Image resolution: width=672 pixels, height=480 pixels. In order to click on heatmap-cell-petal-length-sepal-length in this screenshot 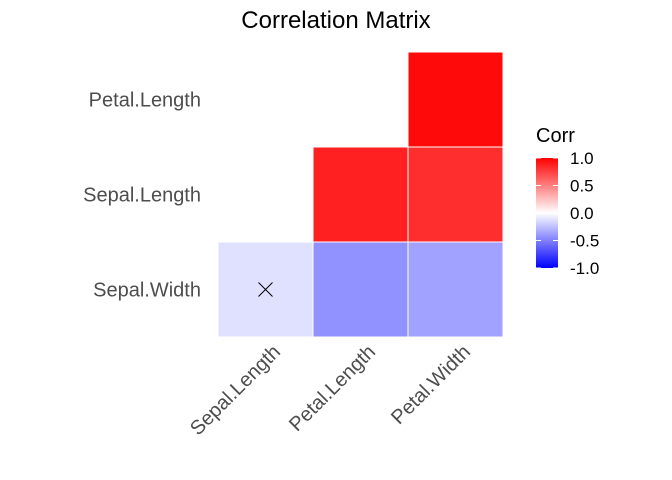, I will do `click(360, 194)`.